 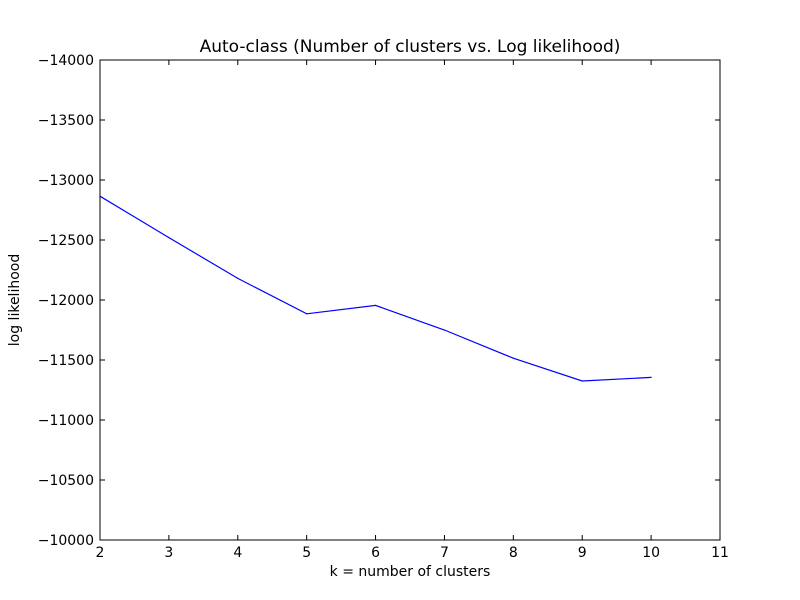 I want to click on x-tick-label: 11, so click(x=720, y=553).